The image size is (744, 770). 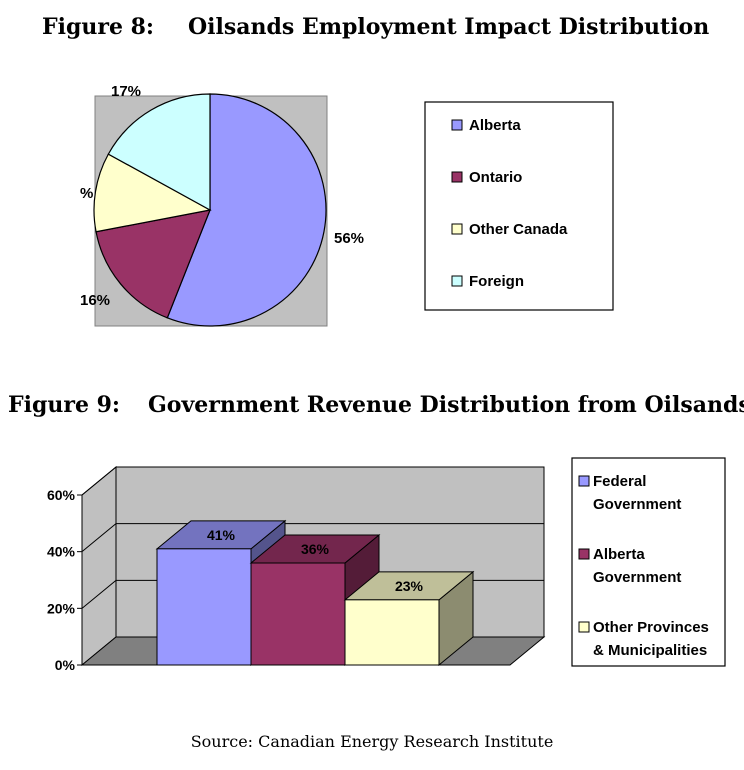 What do you see at coordinates (246, 210) in the screenshot?
I see `pie-slice-alberta` at bounding box center [246, 210].